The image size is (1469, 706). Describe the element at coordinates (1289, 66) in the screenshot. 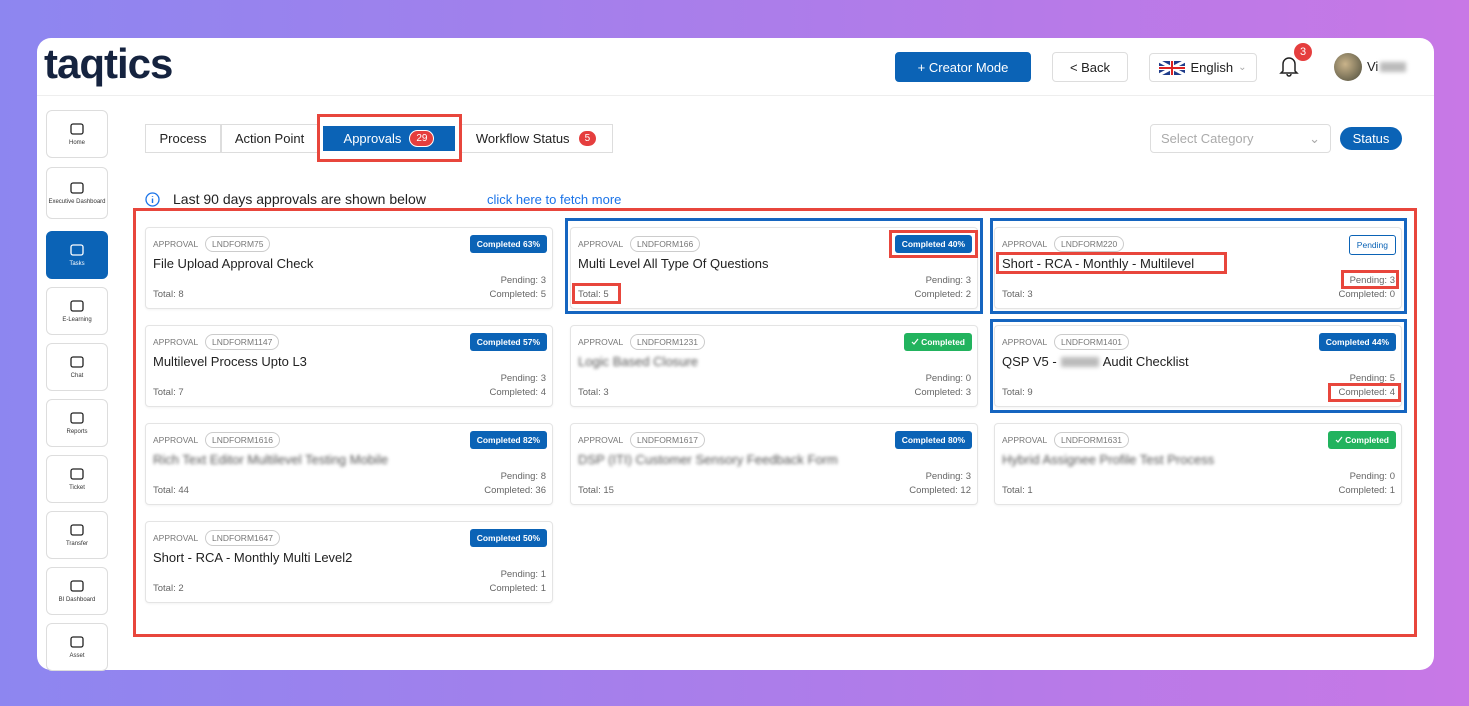

I see `bell-icon` at that location.